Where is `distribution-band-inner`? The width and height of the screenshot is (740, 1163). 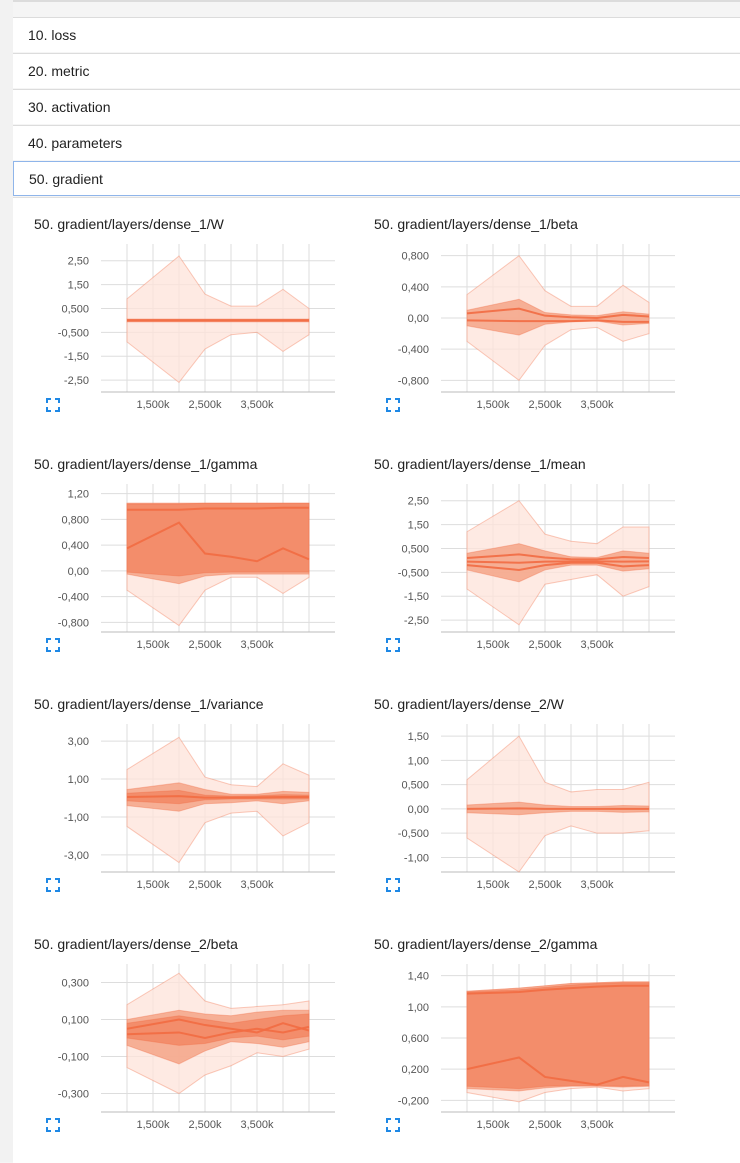 distribution-band-inner is located at coordinates (218, 539).